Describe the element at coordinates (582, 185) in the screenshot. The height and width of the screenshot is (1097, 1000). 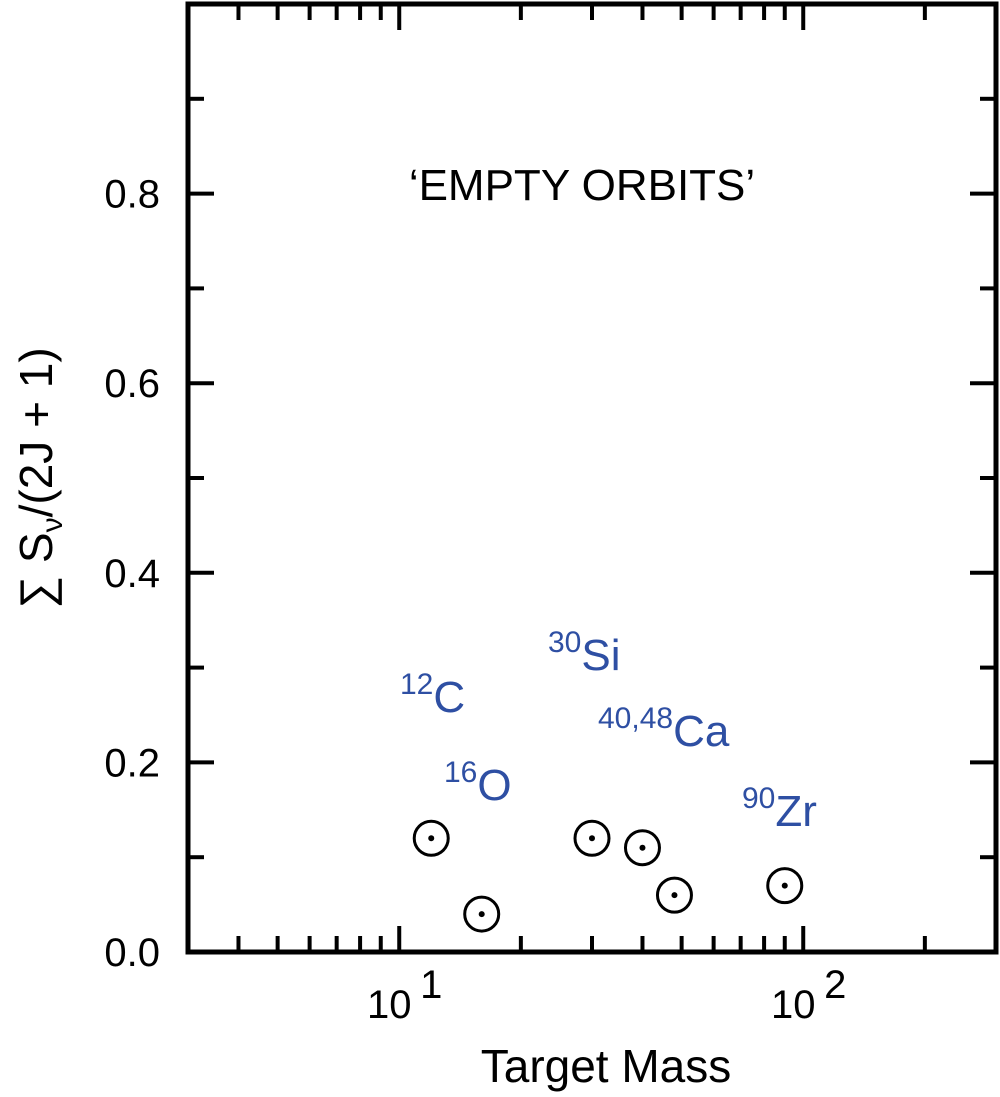
I see `empty-orbits-annotation: ‘EMPTY ORBITS’` at that location.